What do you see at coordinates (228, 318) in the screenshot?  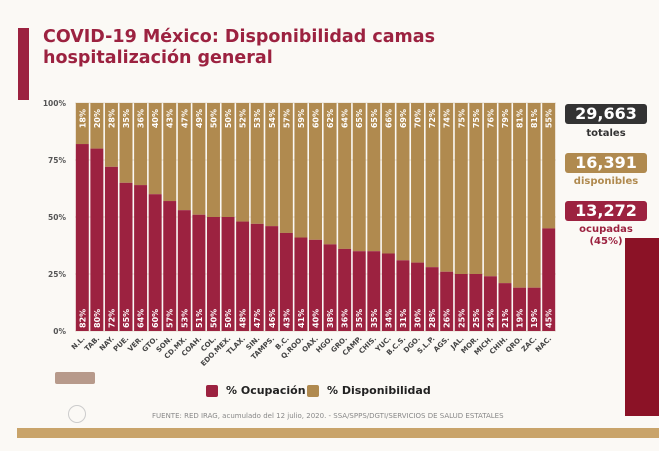 I see `data-label-ocupacion: 50%` at bounding box center [228, 318].